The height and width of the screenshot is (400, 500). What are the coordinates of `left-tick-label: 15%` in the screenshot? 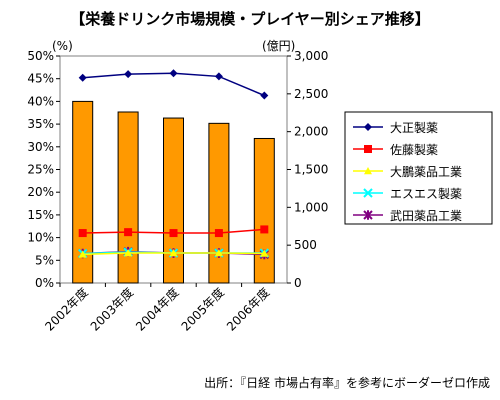 It's located at (40, 215).